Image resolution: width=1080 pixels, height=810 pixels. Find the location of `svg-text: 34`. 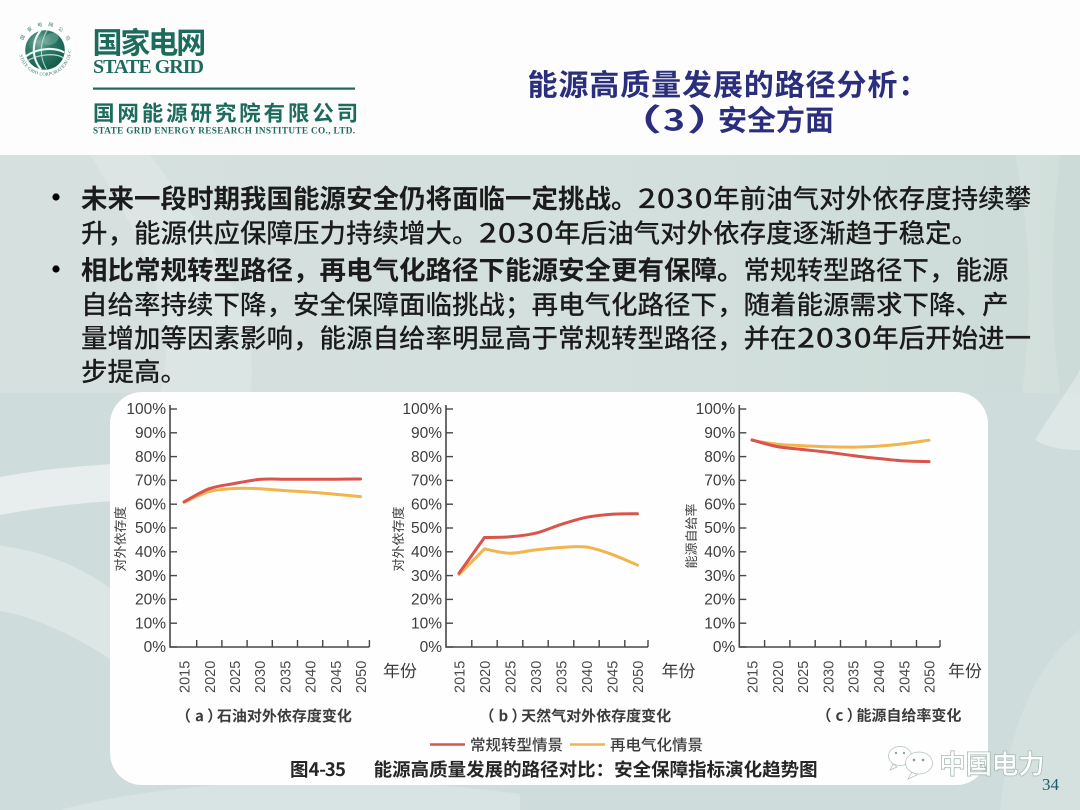

svg-text: 34 is located at coordinates (1051, 784).